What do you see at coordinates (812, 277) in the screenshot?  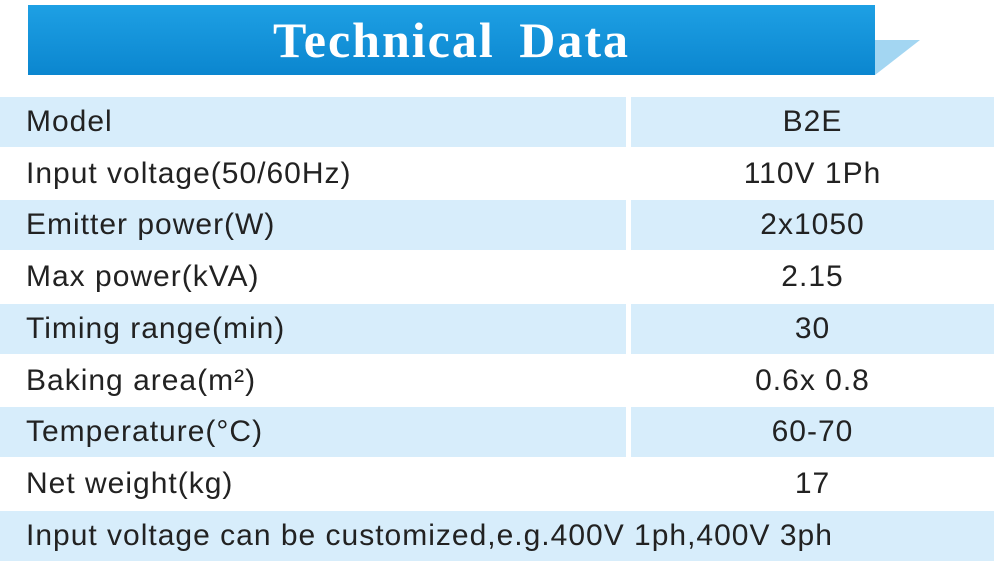 I see `row-value: 2.15` at bounding box center [812, 277].